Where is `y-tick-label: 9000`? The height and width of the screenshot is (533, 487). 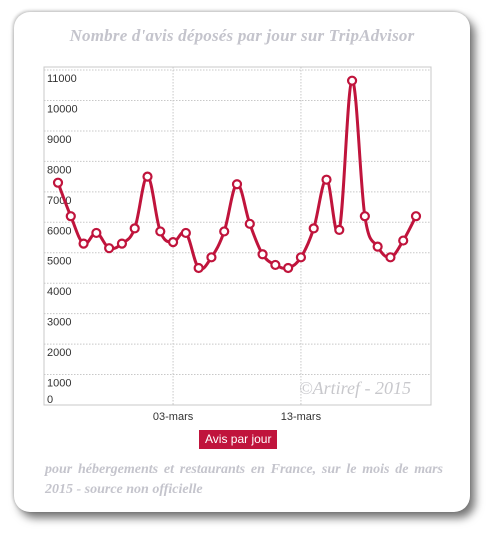 y-tick-label: 9000 is located at coordinates (59, 140).